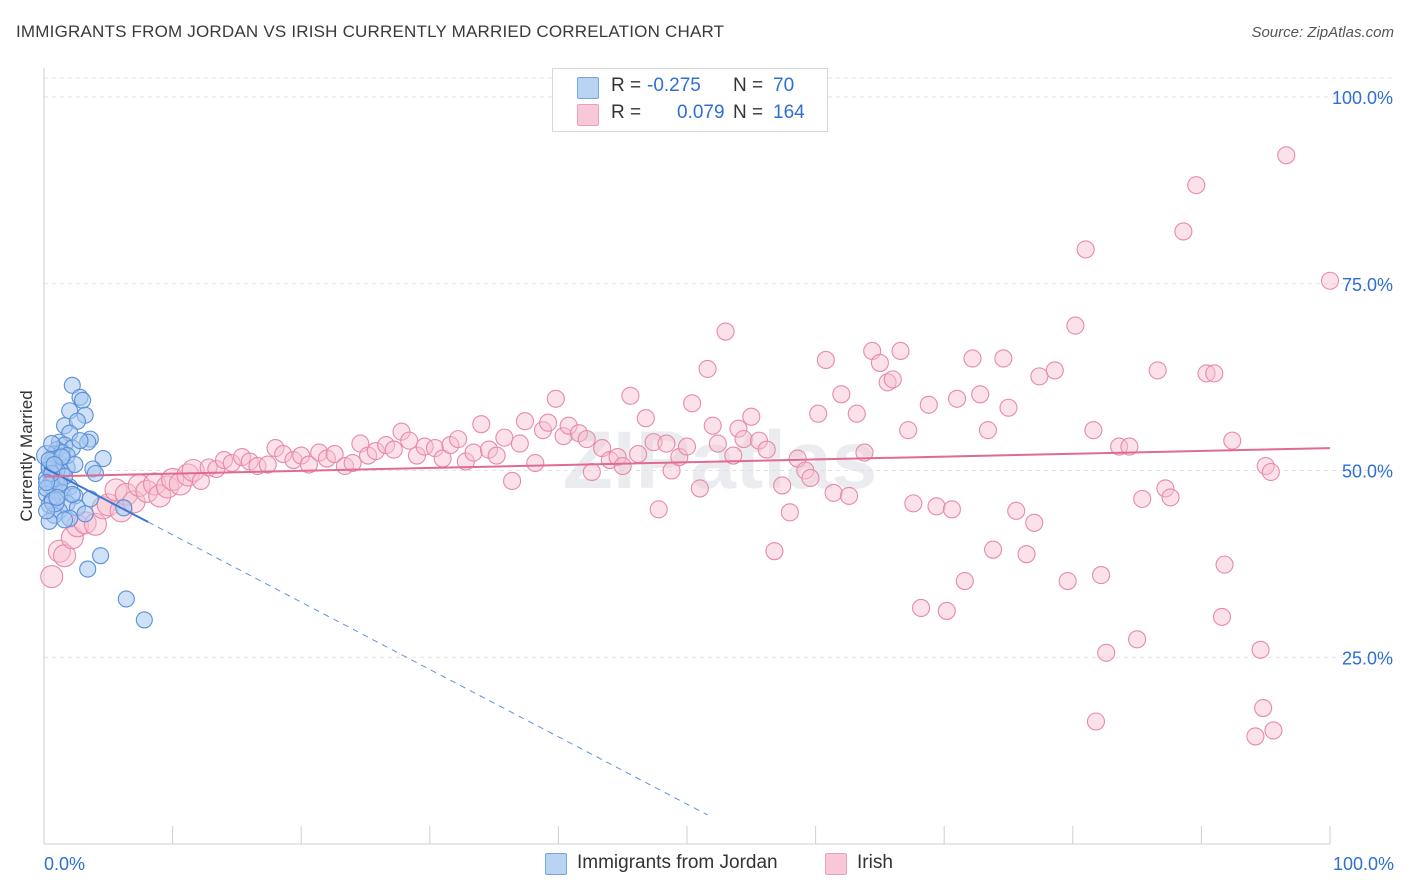 The image size is (1406, 892). Describe the element at coordinates (556, 864) in the screenshot. I see `bottom-legend-swatch-jordan` at that location.